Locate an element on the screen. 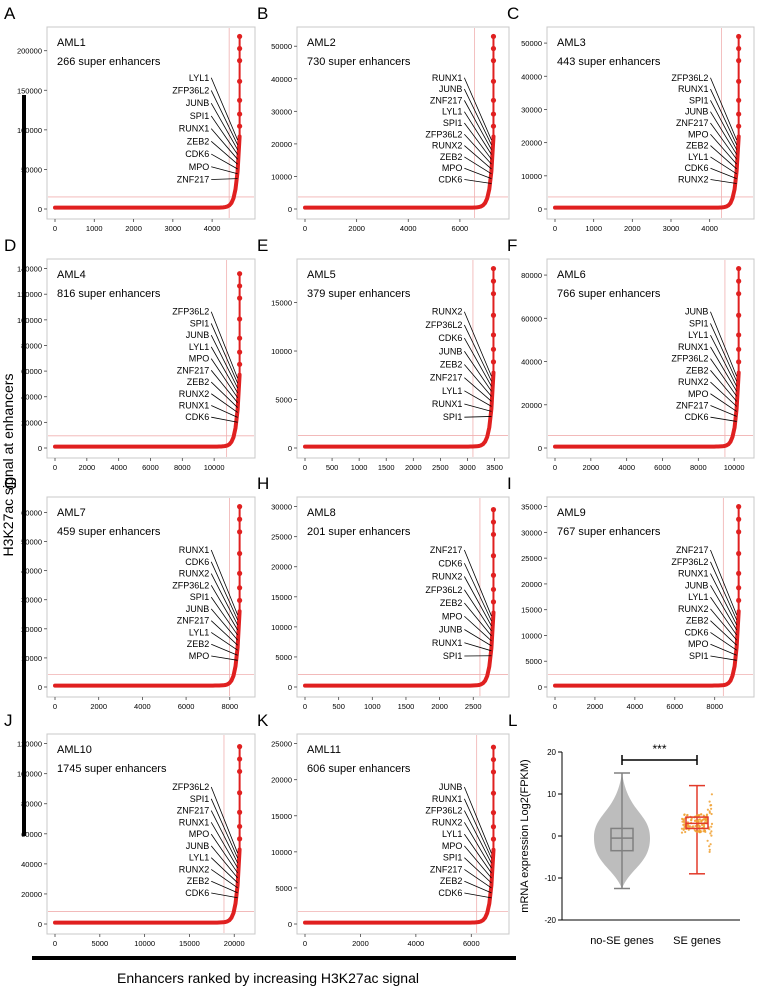 The height and width of the screenshot is (991, 760). y-axis-label: H3K27ac signal at enhancers is located at coordinates (8, 465).